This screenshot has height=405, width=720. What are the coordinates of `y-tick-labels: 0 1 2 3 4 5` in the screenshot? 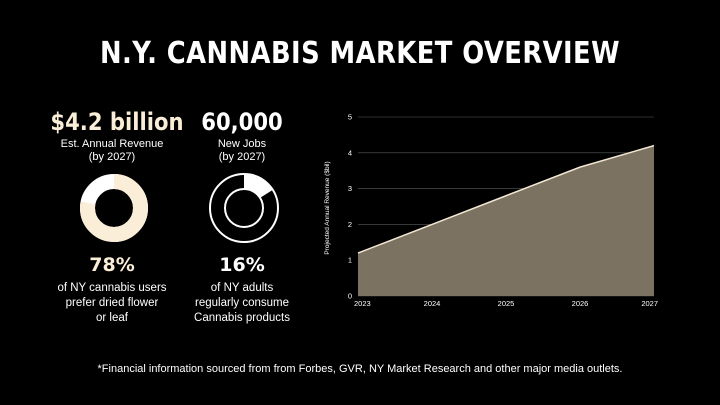 It's located at (350, 207).